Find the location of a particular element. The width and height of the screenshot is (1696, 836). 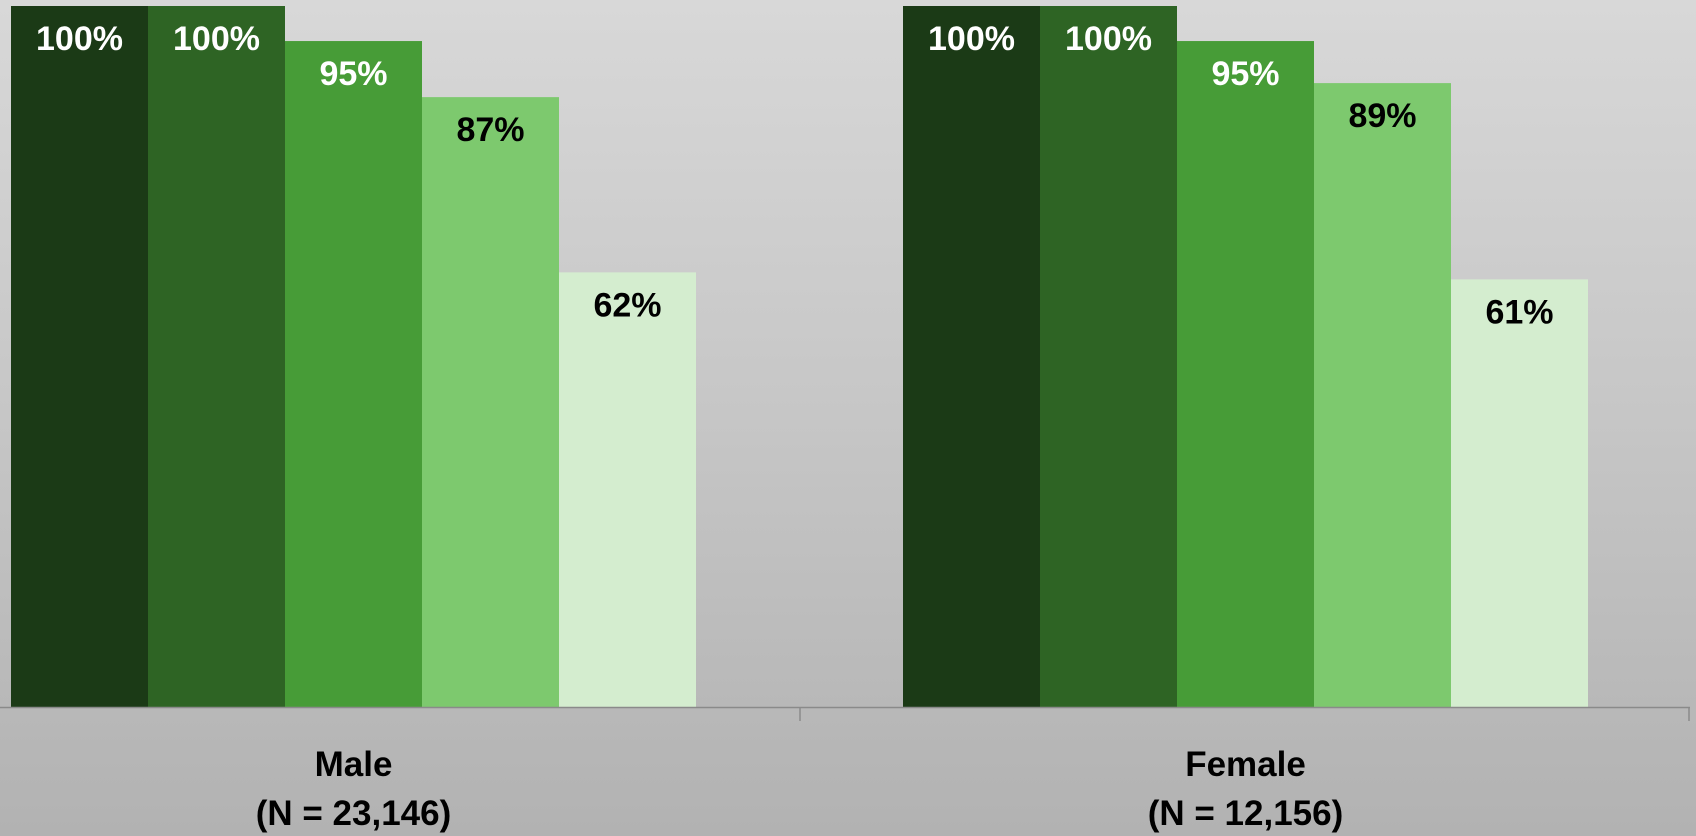

value-label-male-1: 100% is located at coordinates (79, 39).